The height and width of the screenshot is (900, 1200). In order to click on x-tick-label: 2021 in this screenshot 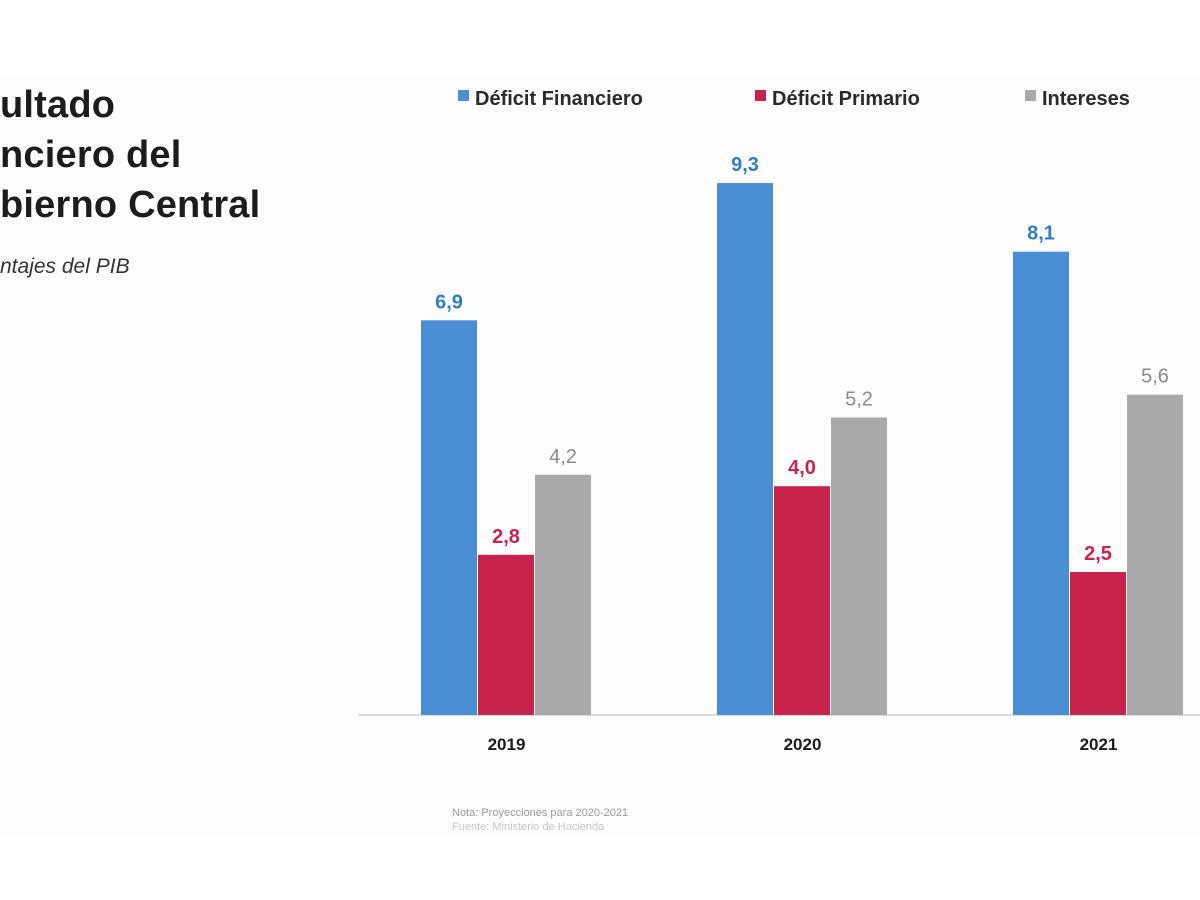, I will do `click(1099, 744)`.